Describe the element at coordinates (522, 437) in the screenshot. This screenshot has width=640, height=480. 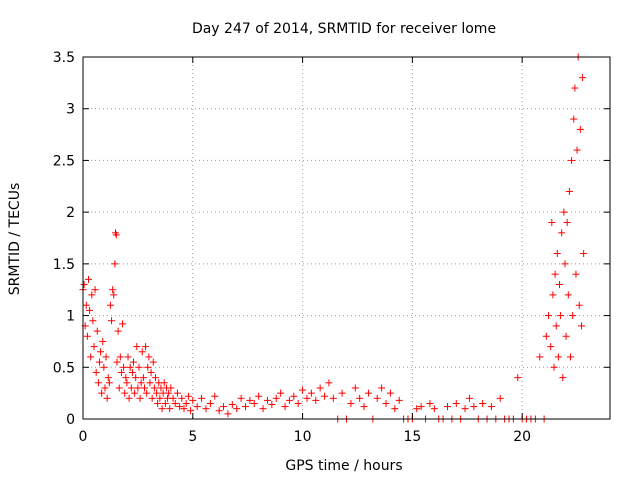
I see `x-tick-label: 20` at that location.